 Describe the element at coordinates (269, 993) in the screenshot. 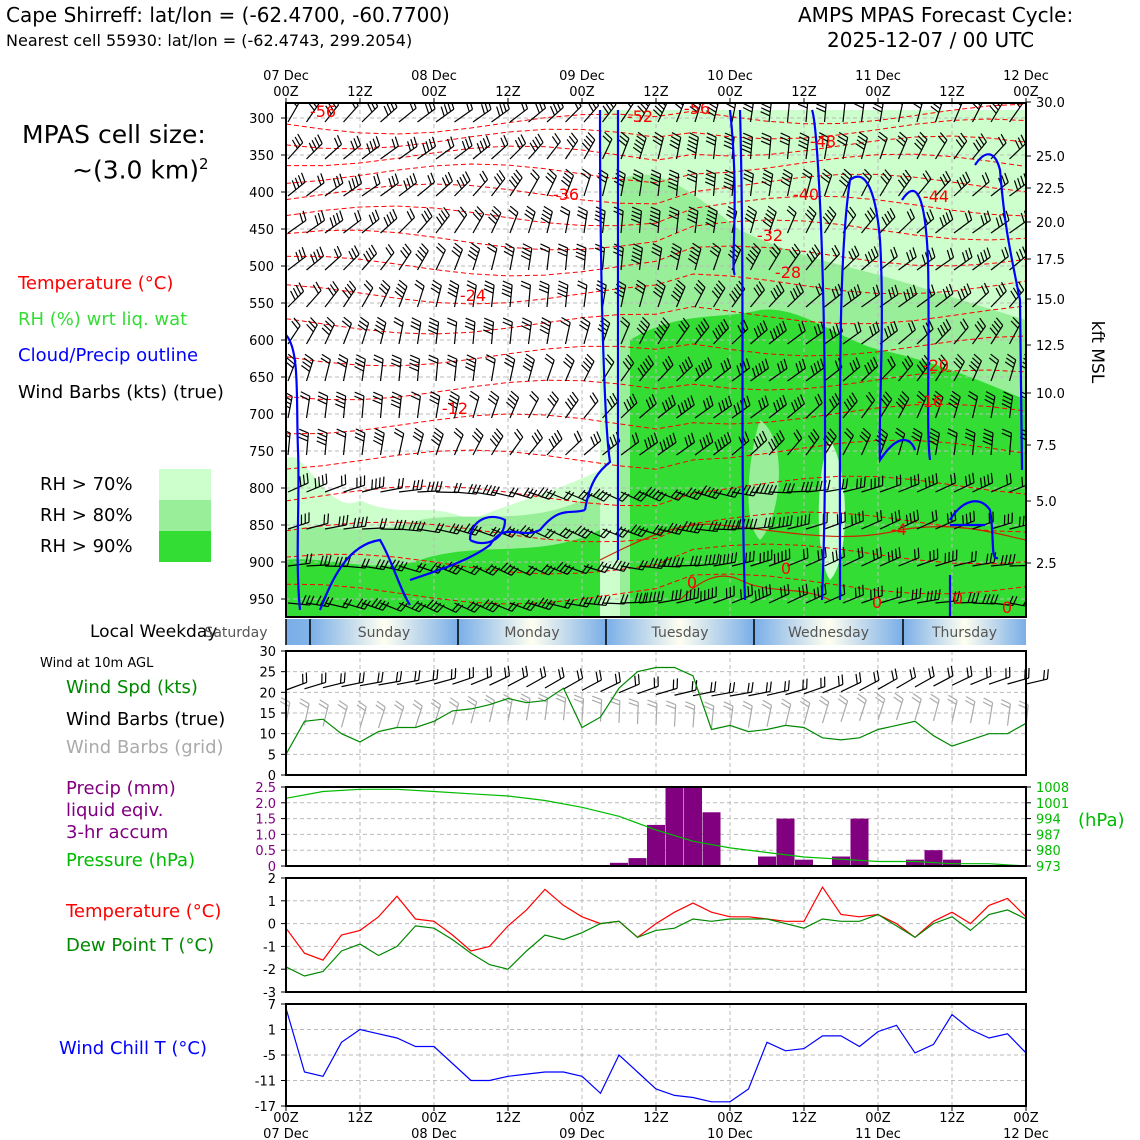

I see `y-tick-label: -3` at that location.